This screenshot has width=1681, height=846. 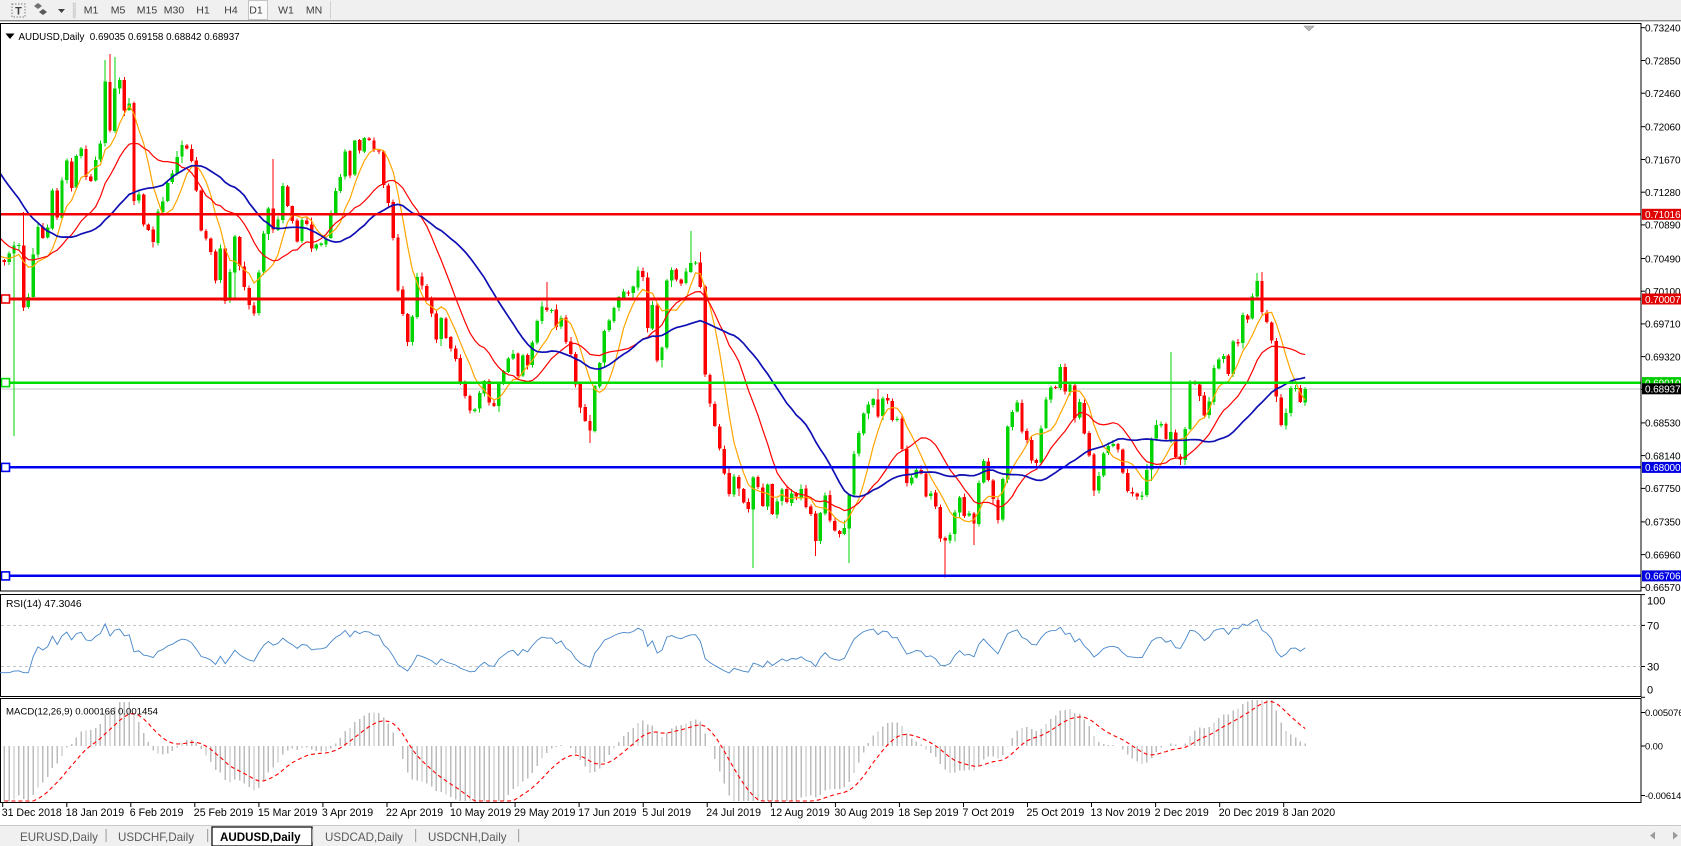 I want to click on svg-text:MACD(12,26,9) 0.000166 0.00145: MACD(12,26,9) 0.000166 0.001454, so click(x=82, y=712).